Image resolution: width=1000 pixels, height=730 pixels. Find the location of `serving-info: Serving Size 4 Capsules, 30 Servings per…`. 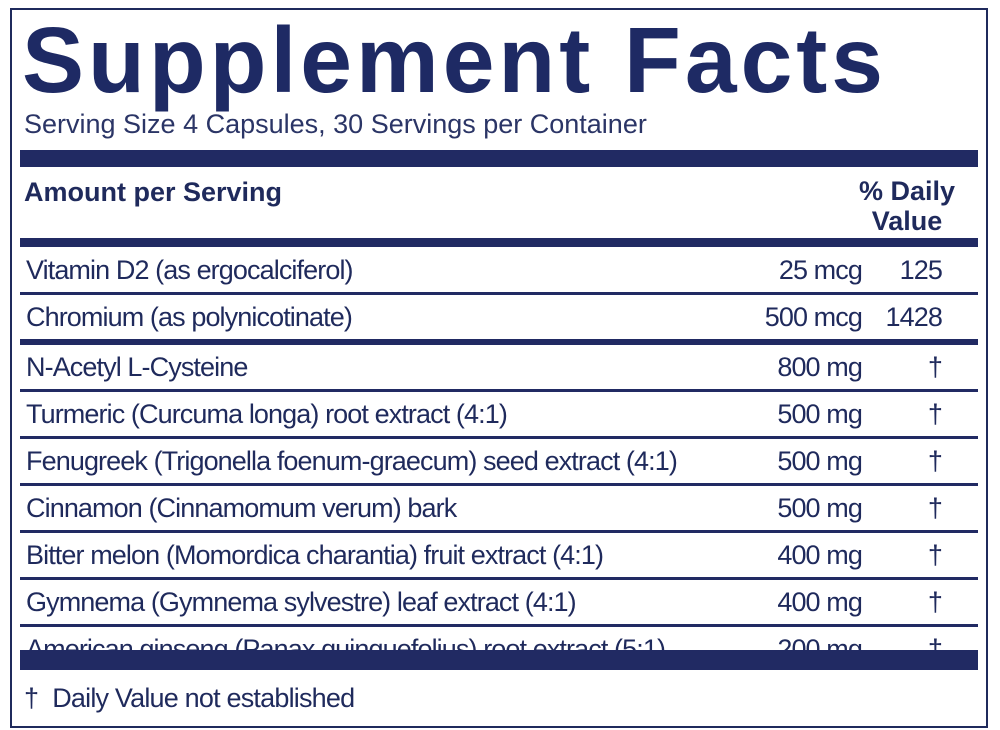

serving-info: Serving Size 4 Capsules, 30 Servings per… is located at coordinates (335, 124).